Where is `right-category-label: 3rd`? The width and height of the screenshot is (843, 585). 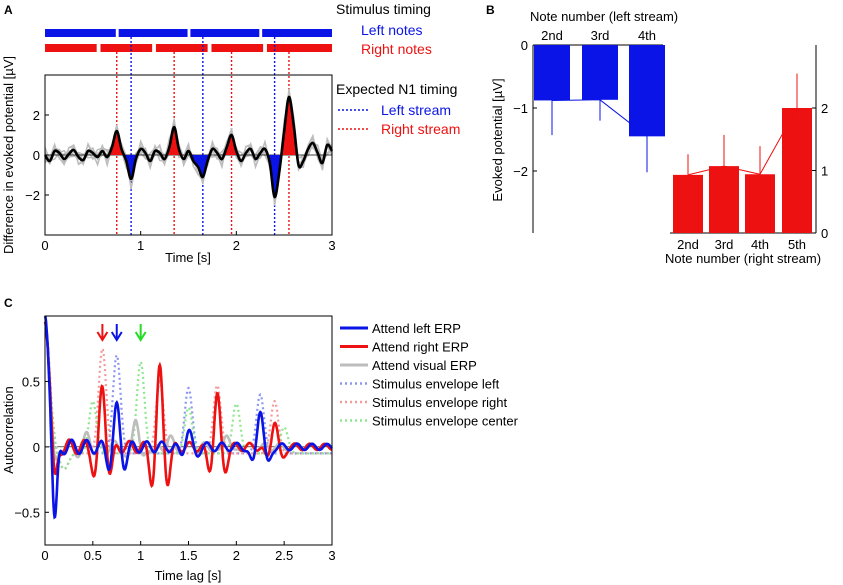 right-category-label: 3rd is located at coordinates (724, 244).